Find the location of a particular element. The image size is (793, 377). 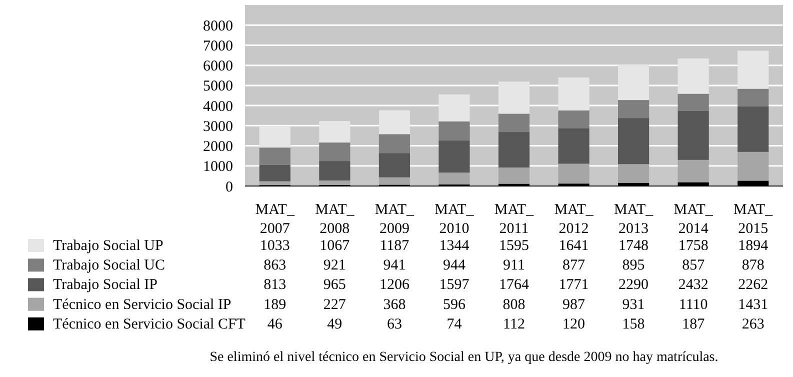

data-label: 49 is located at coordinates (334, 324).